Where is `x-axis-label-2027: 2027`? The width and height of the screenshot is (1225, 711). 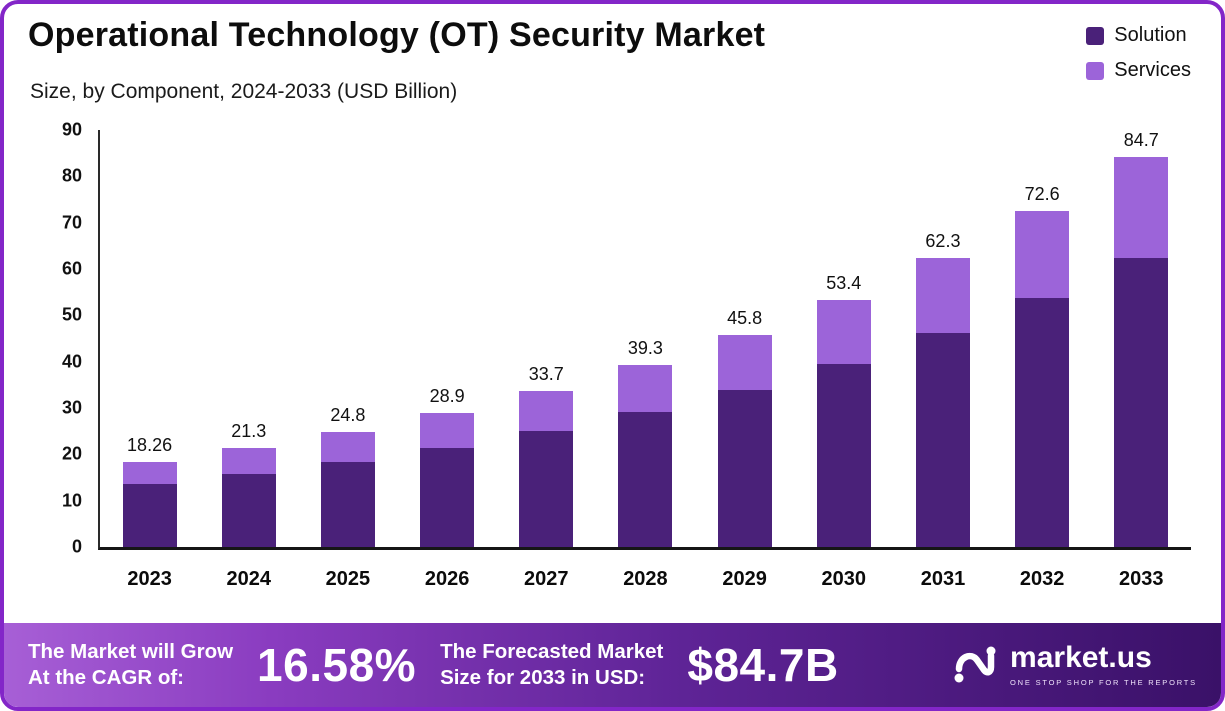
x-axis-label-2027: 2027 is located at coordinates (546, 579).